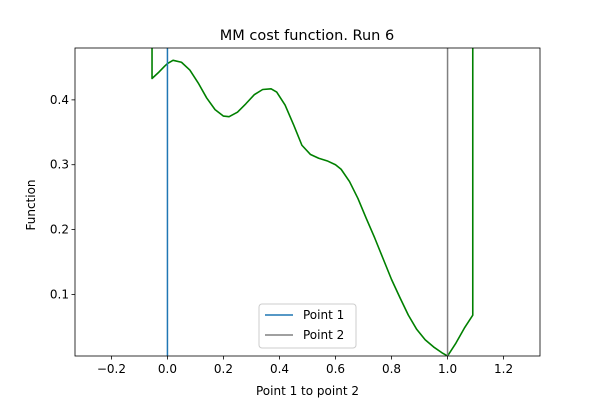 The width and height of the screenshot is (600, 400). I want to click on x-tick-label: 1.0, so click(447, 369).